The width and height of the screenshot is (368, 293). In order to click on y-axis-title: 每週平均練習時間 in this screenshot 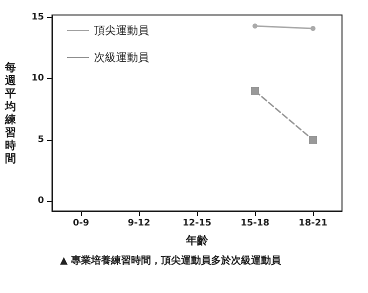, I will do `click(10, 113)`.